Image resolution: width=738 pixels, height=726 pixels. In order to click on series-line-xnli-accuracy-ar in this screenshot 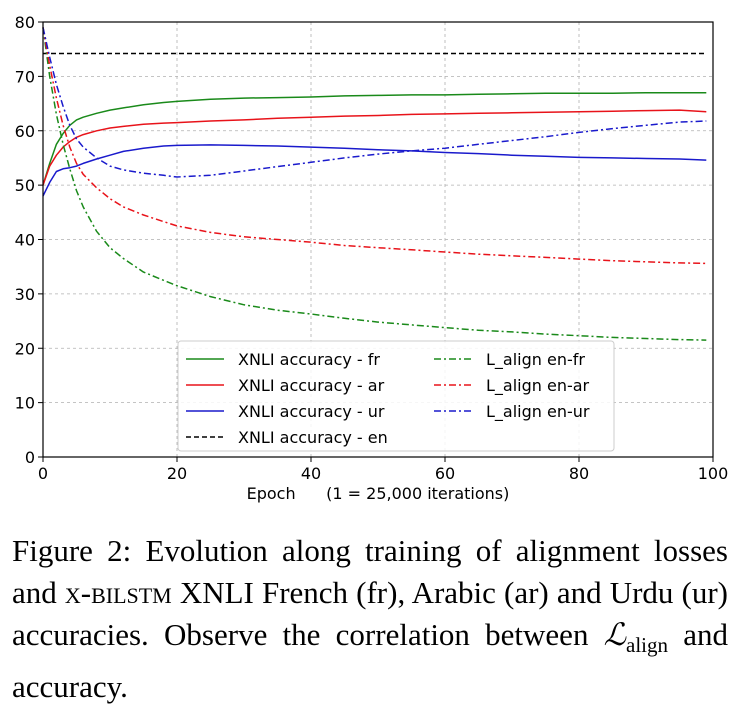, I will do `click(374, 147)`.